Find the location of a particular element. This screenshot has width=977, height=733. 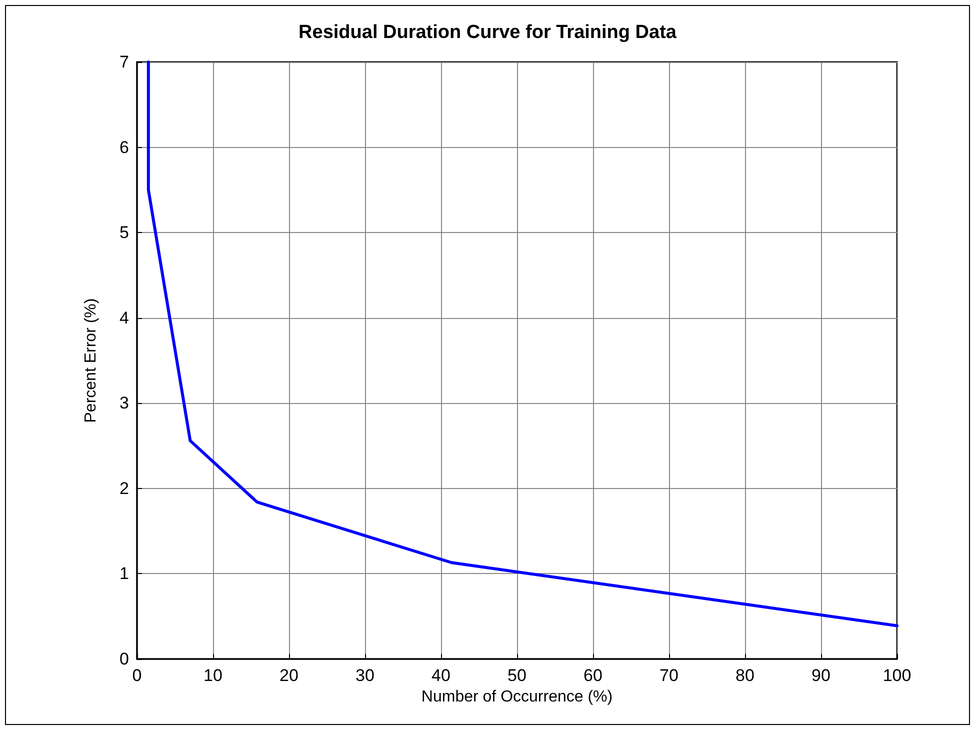

y-axis-title: Percent Error (%) is located at coordinates (91, 360).